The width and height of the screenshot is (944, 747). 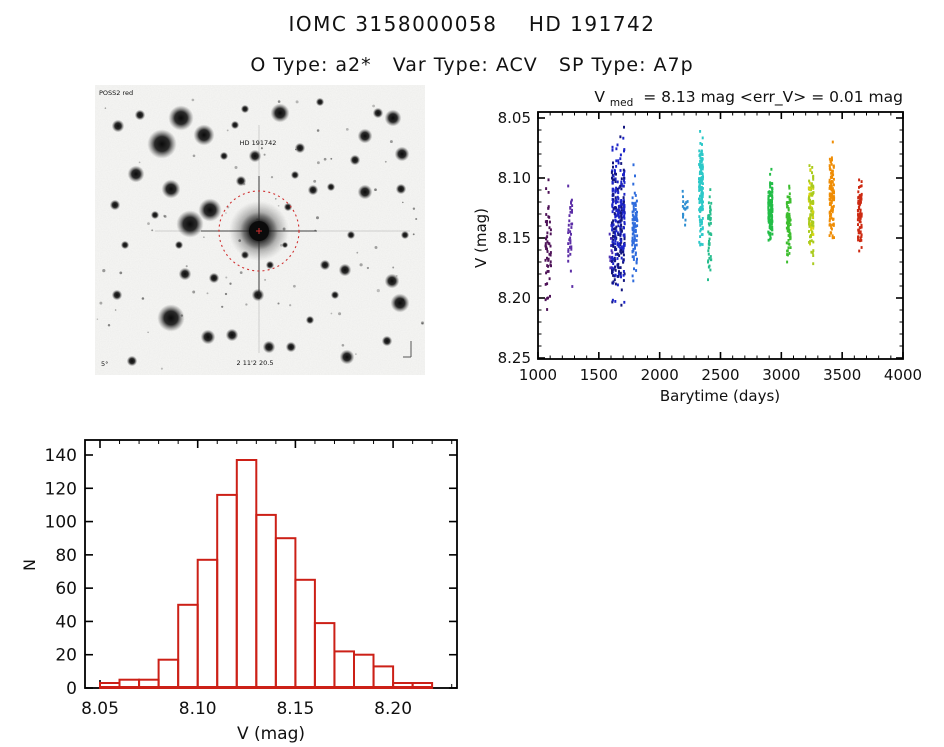 I want to click on x-tick-label: 3000, so click(x=781, y=375).